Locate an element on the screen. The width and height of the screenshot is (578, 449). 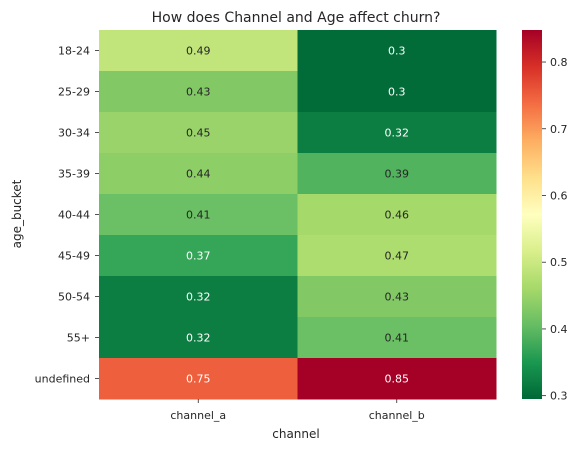
colorbar-ticks: 0.3 0.4 0.5 0.6 0.7 0.8 is located at coordinates (555, 229).